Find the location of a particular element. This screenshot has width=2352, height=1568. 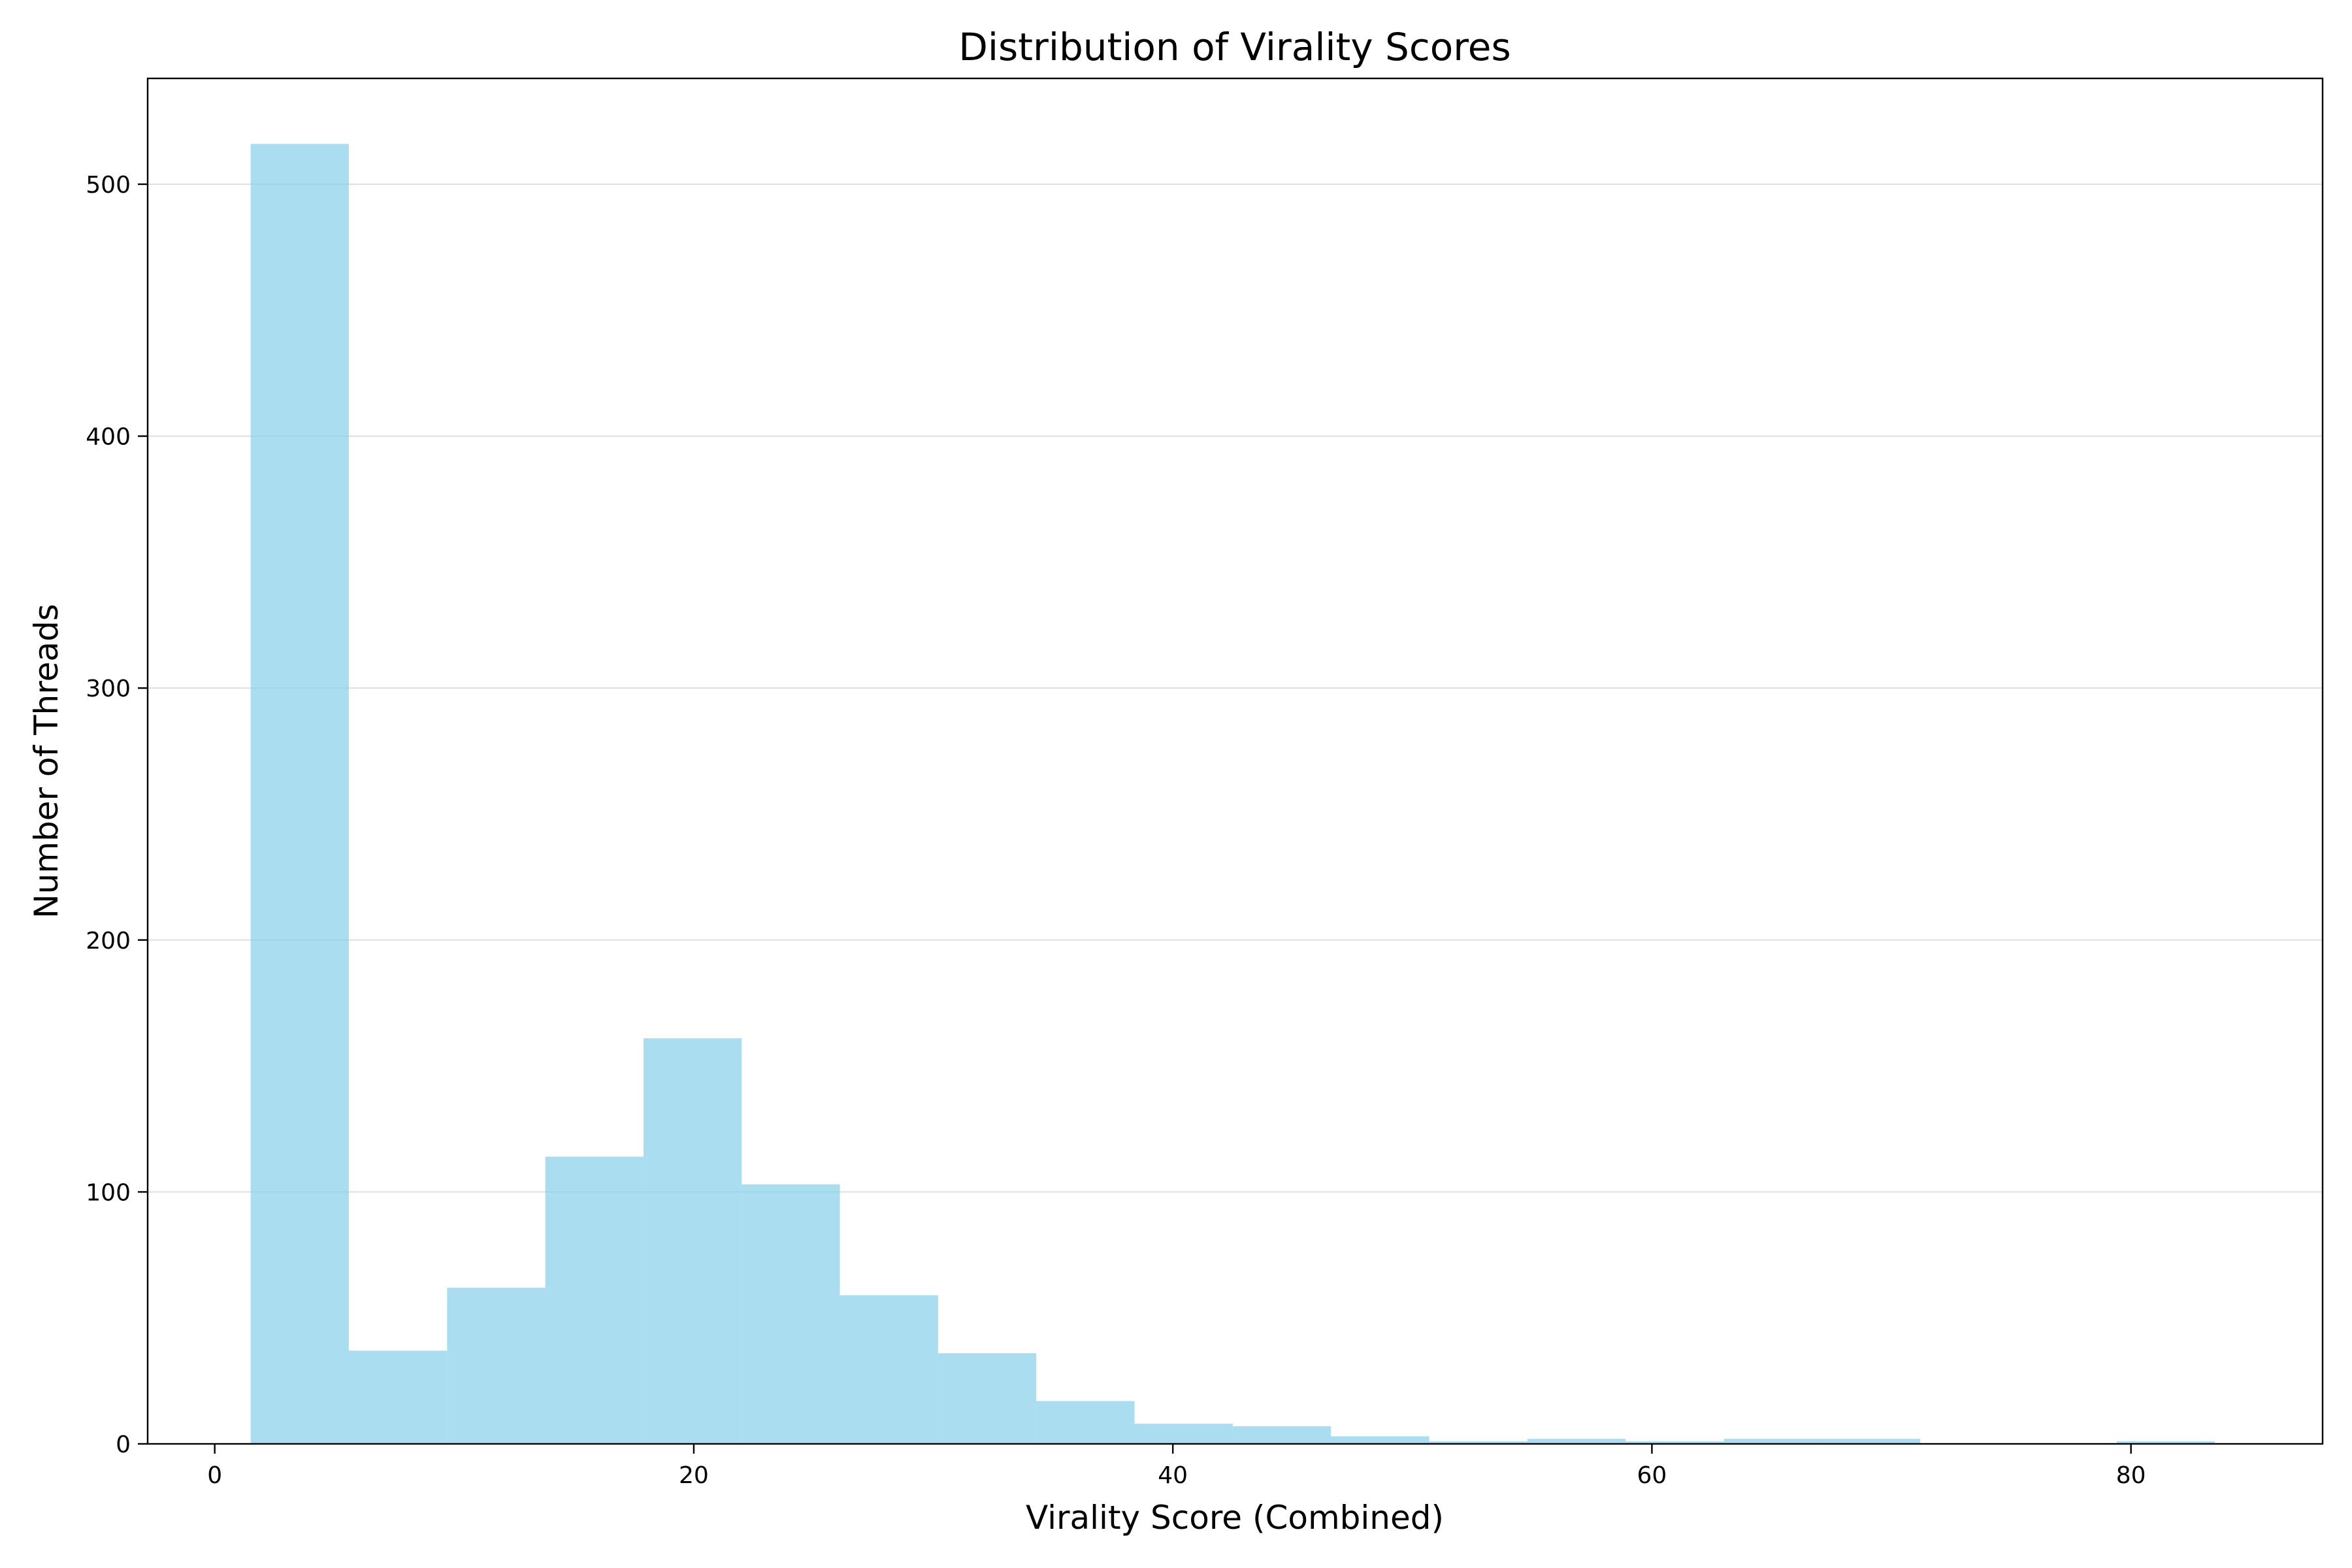

x-tick-label: 60 is located at coordinates (1652, 1475).